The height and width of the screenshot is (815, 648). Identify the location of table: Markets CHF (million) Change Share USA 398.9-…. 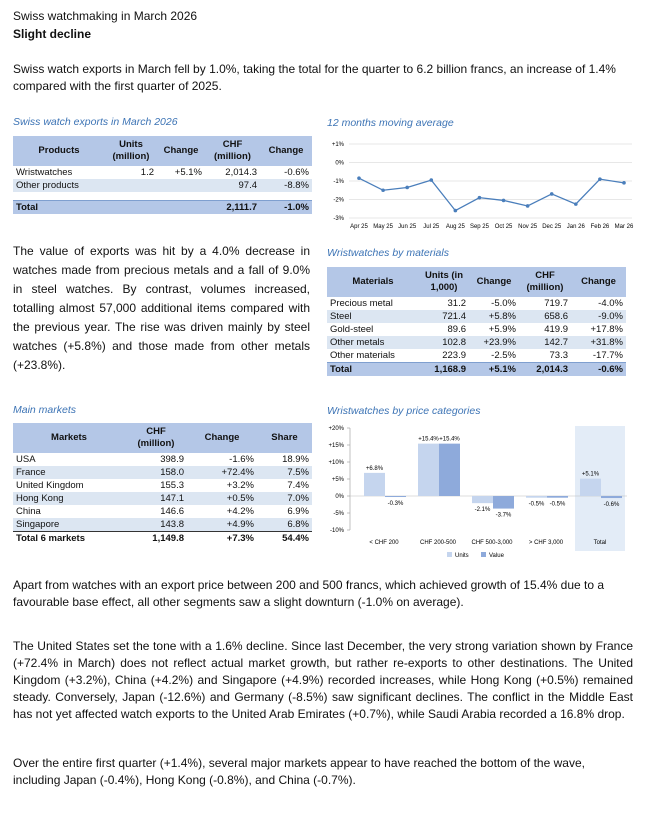
(162, 484).